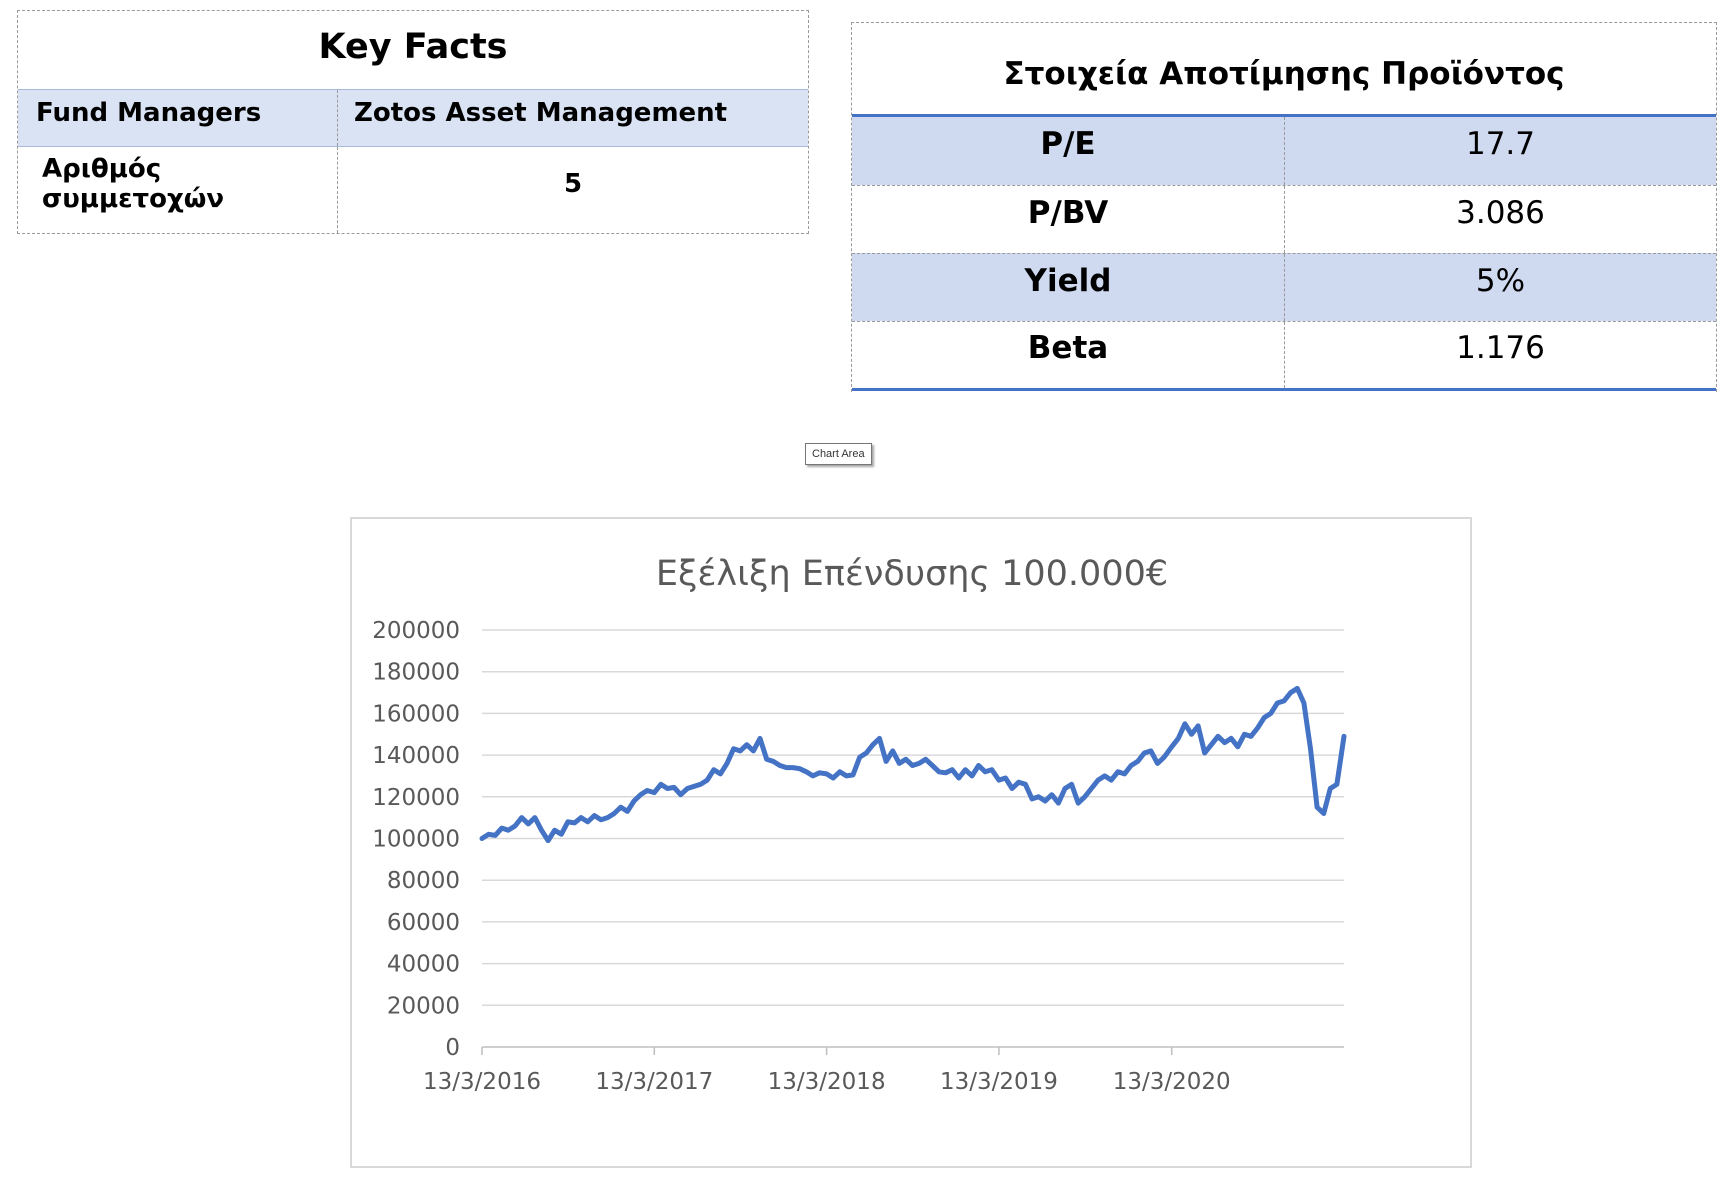  Describe the element at coordinates (416, 673) in the screenshot. I see `y-tick-label: 180000` at that location.